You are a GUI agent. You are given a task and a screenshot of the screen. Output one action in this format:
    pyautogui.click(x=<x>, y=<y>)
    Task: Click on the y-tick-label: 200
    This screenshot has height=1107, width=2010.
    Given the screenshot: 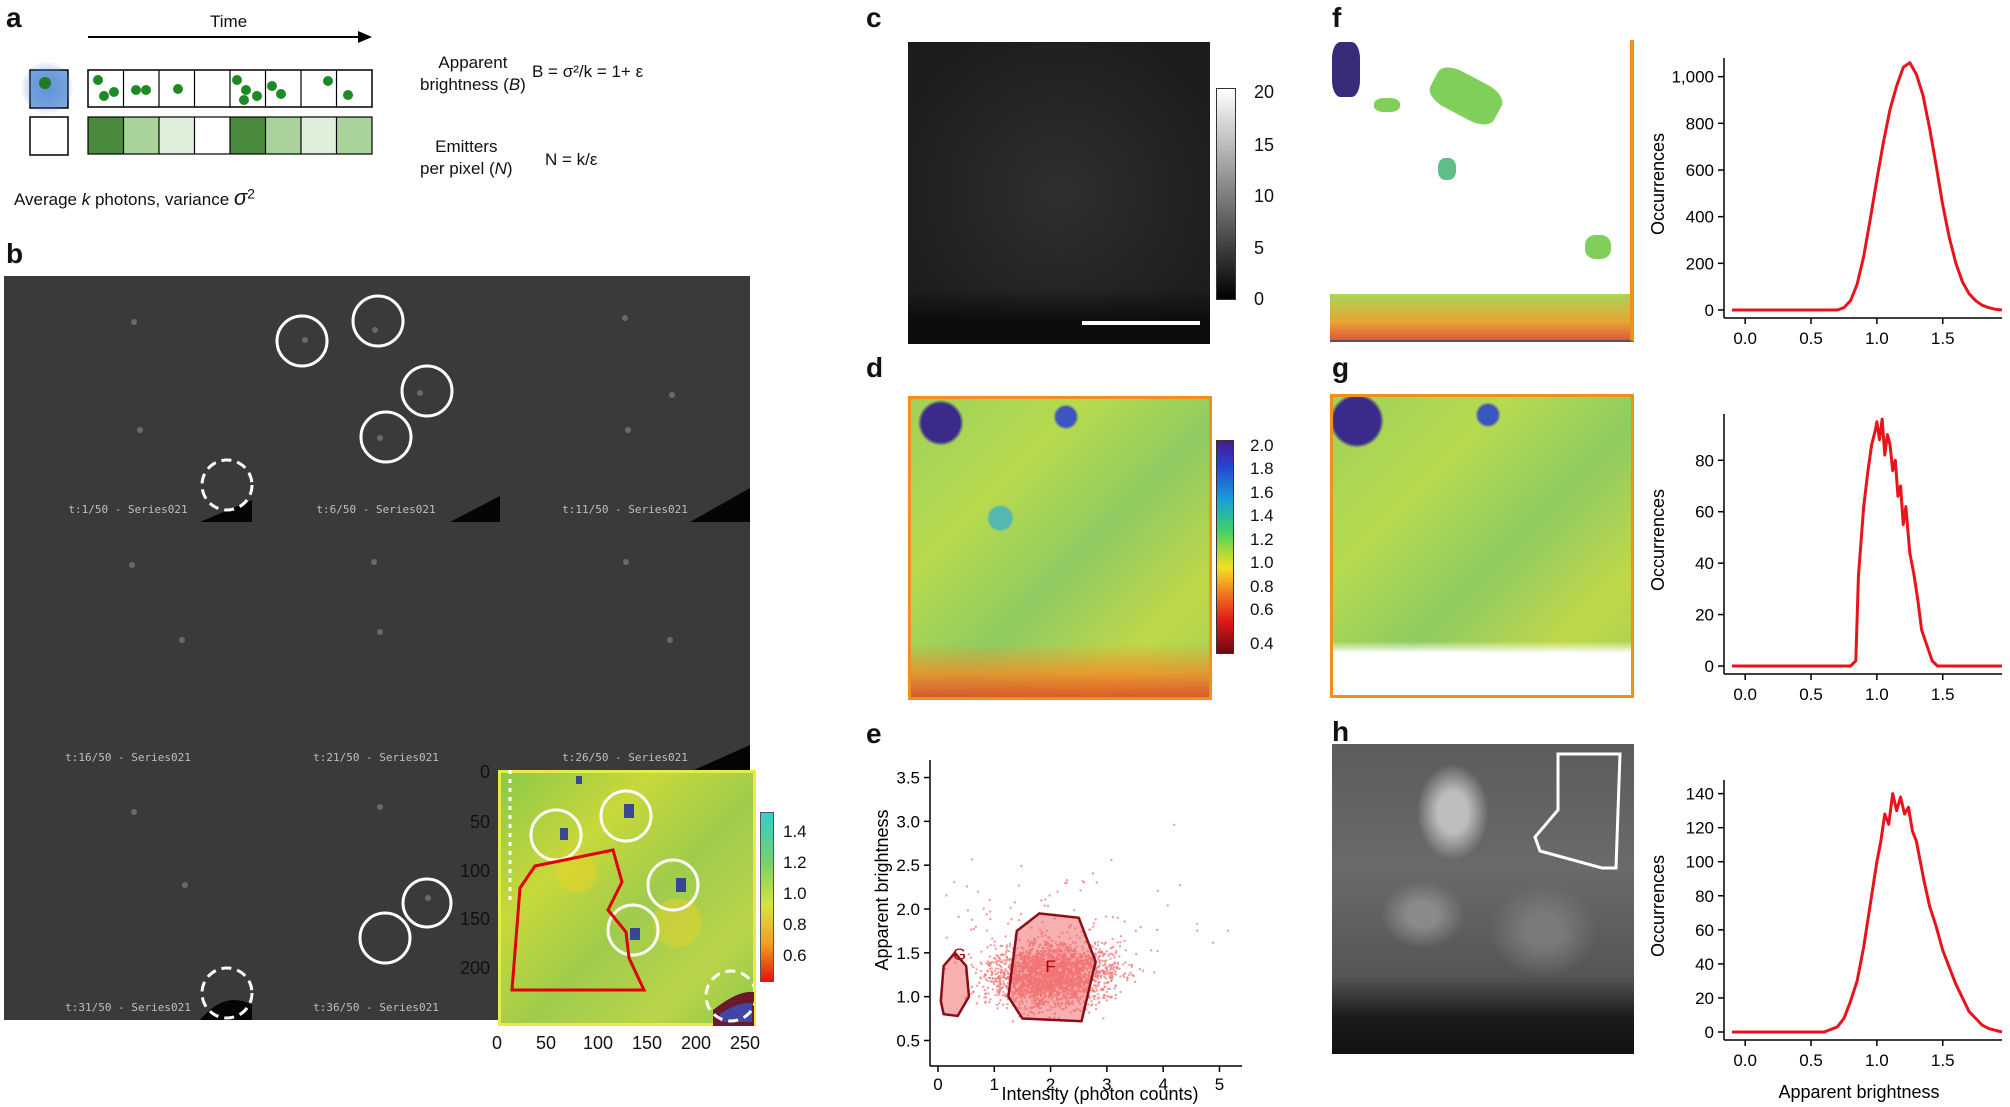 What is the action you would take?
    pyautogui.click(x=1700, y=263)
    